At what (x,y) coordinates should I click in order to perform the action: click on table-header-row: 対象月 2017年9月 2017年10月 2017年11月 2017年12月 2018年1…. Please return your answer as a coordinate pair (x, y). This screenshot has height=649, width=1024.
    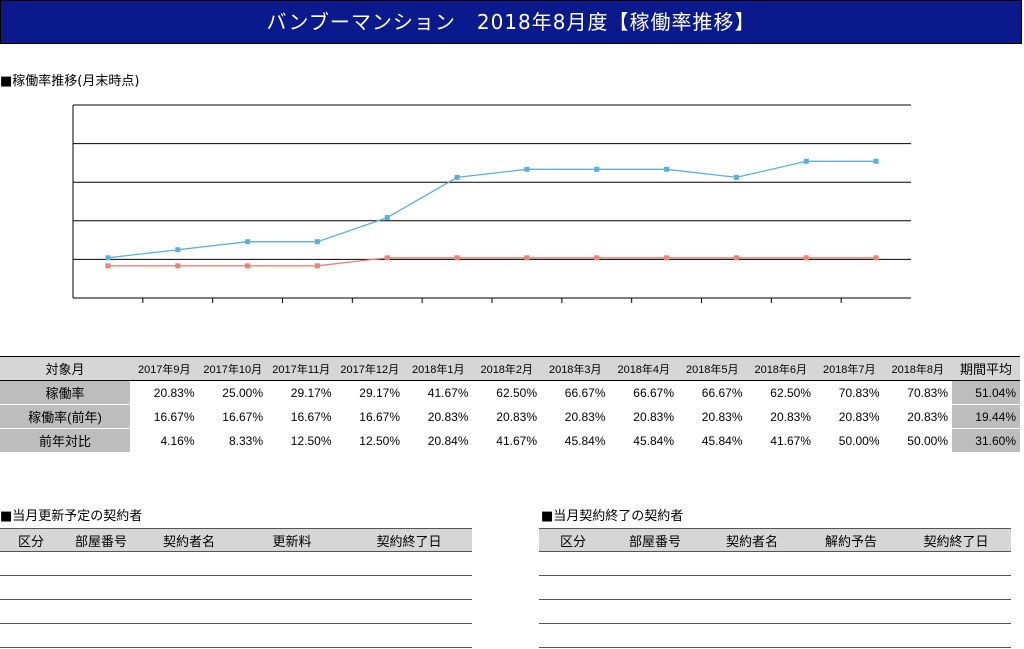
    Looking at the image, I should click on (510, 368).